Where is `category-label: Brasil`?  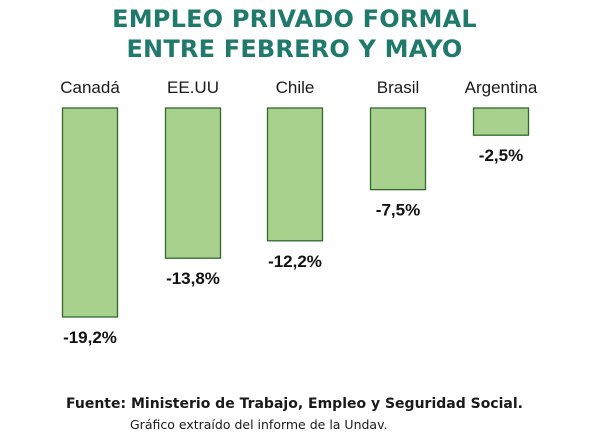 category-label: Brasil is located at coordinates (398, 87).